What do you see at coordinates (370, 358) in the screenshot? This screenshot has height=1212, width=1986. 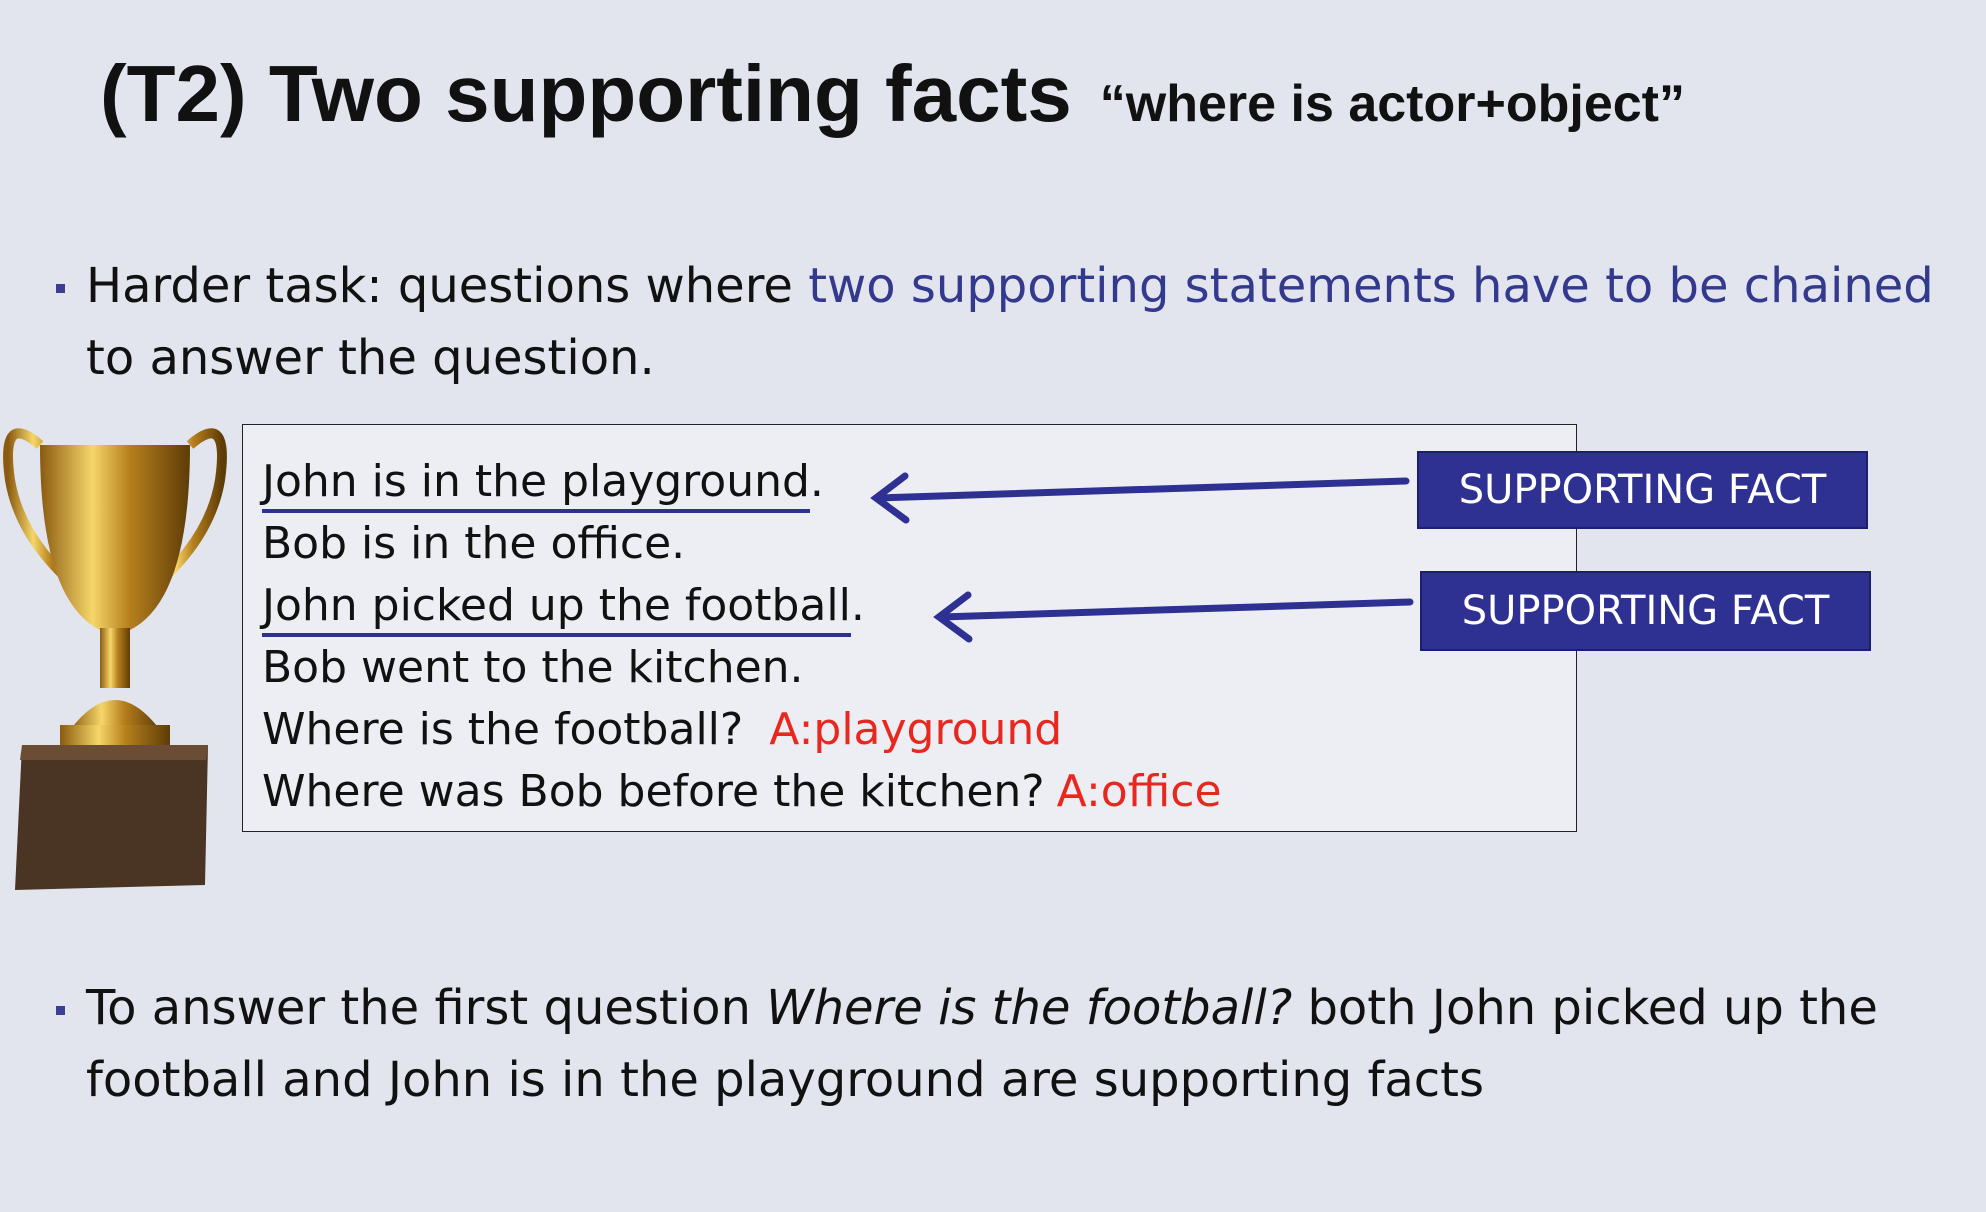 I see `text: to answer the question.` at bounding box center [370, 358].